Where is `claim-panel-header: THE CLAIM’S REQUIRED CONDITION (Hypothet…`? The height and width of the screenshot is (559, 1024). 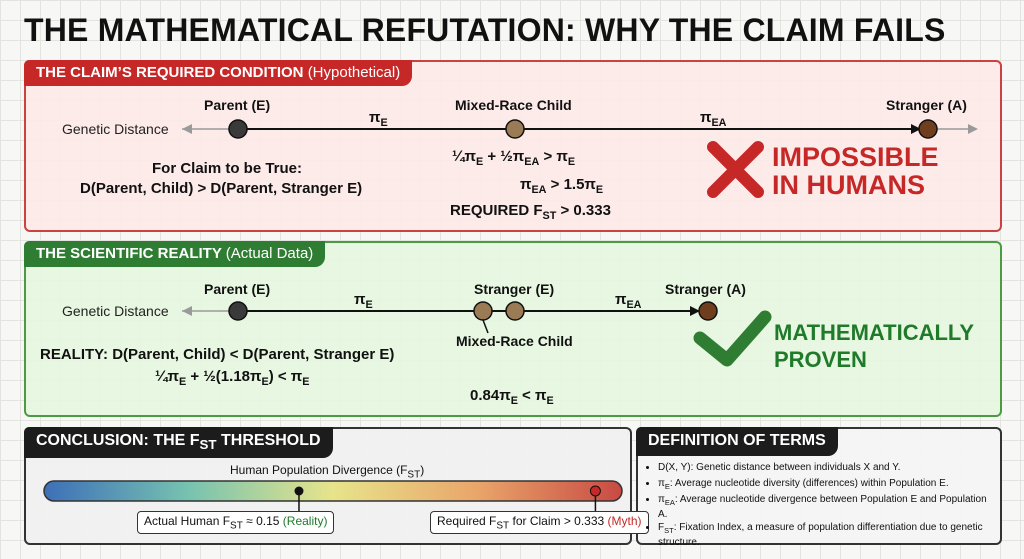
claim-panel-header: THE CLAIM’S REQUIRED CONDITION (Hypothet… is located at coordinates (218, 73).